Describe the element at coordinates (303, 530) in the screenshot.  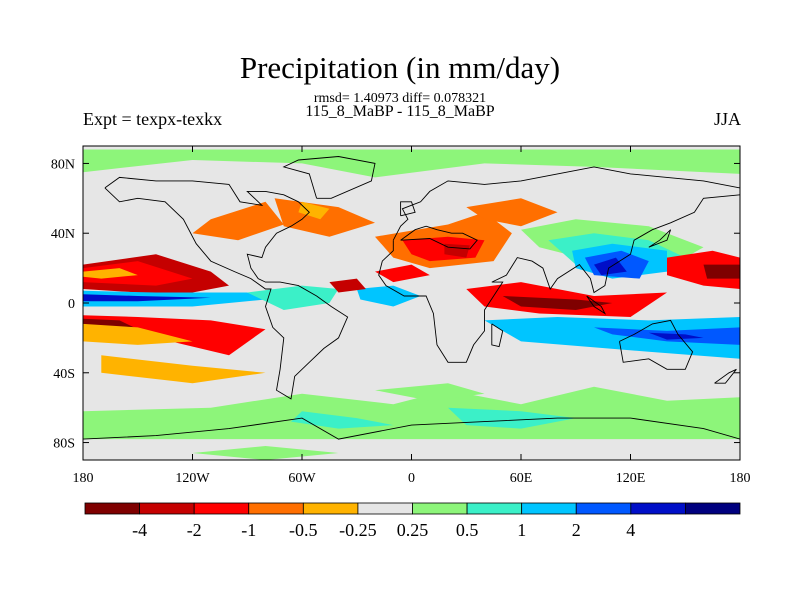
I see `colorbar-label: -0.5` at that location.